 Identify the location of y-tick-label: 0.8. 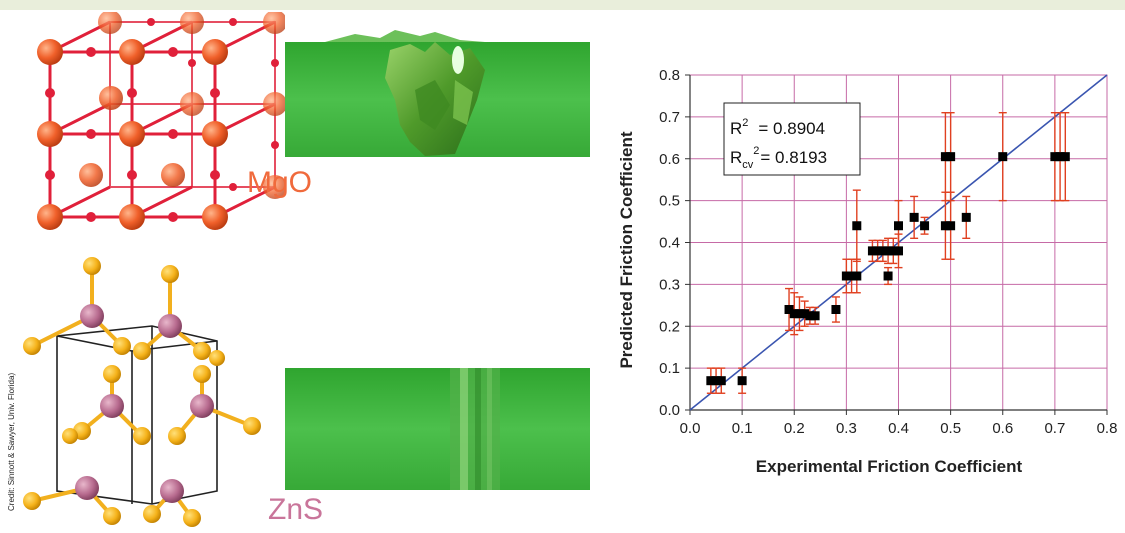
(669, 75).